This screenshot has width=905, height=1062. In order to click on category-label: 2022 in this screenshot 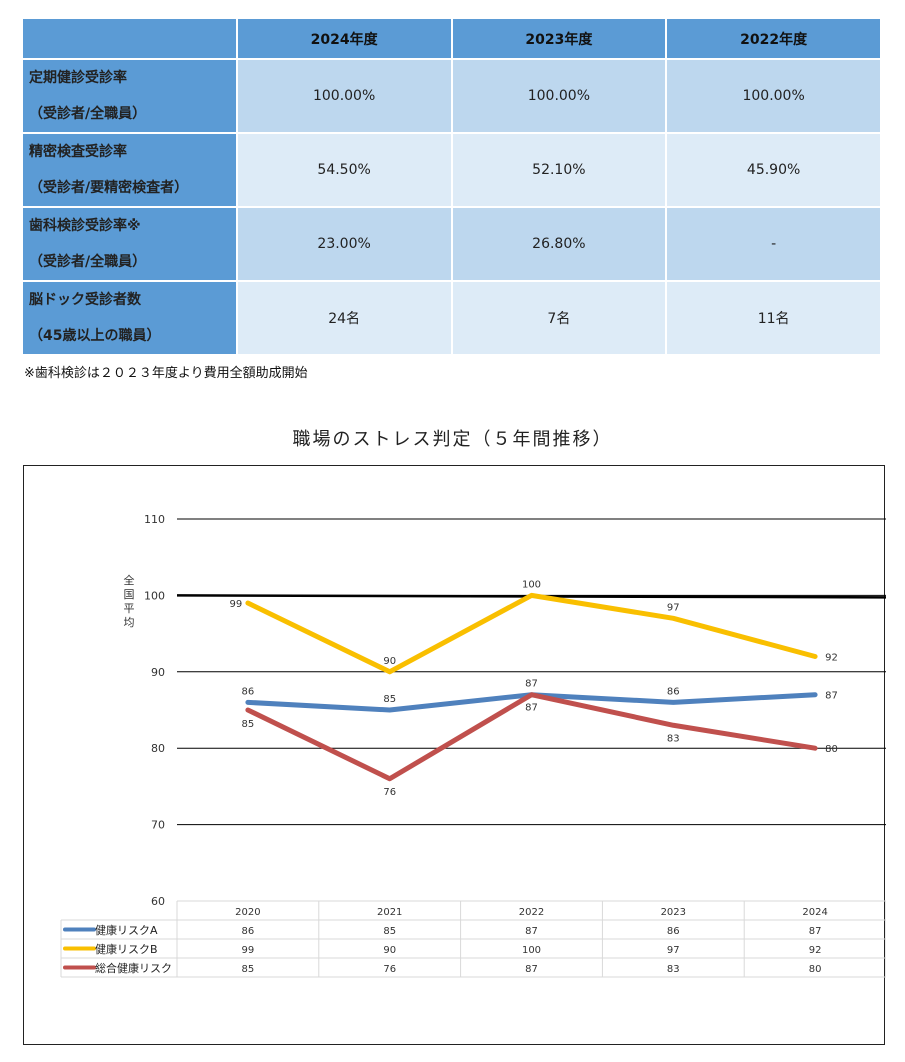, I will do `click(531, 912)`.